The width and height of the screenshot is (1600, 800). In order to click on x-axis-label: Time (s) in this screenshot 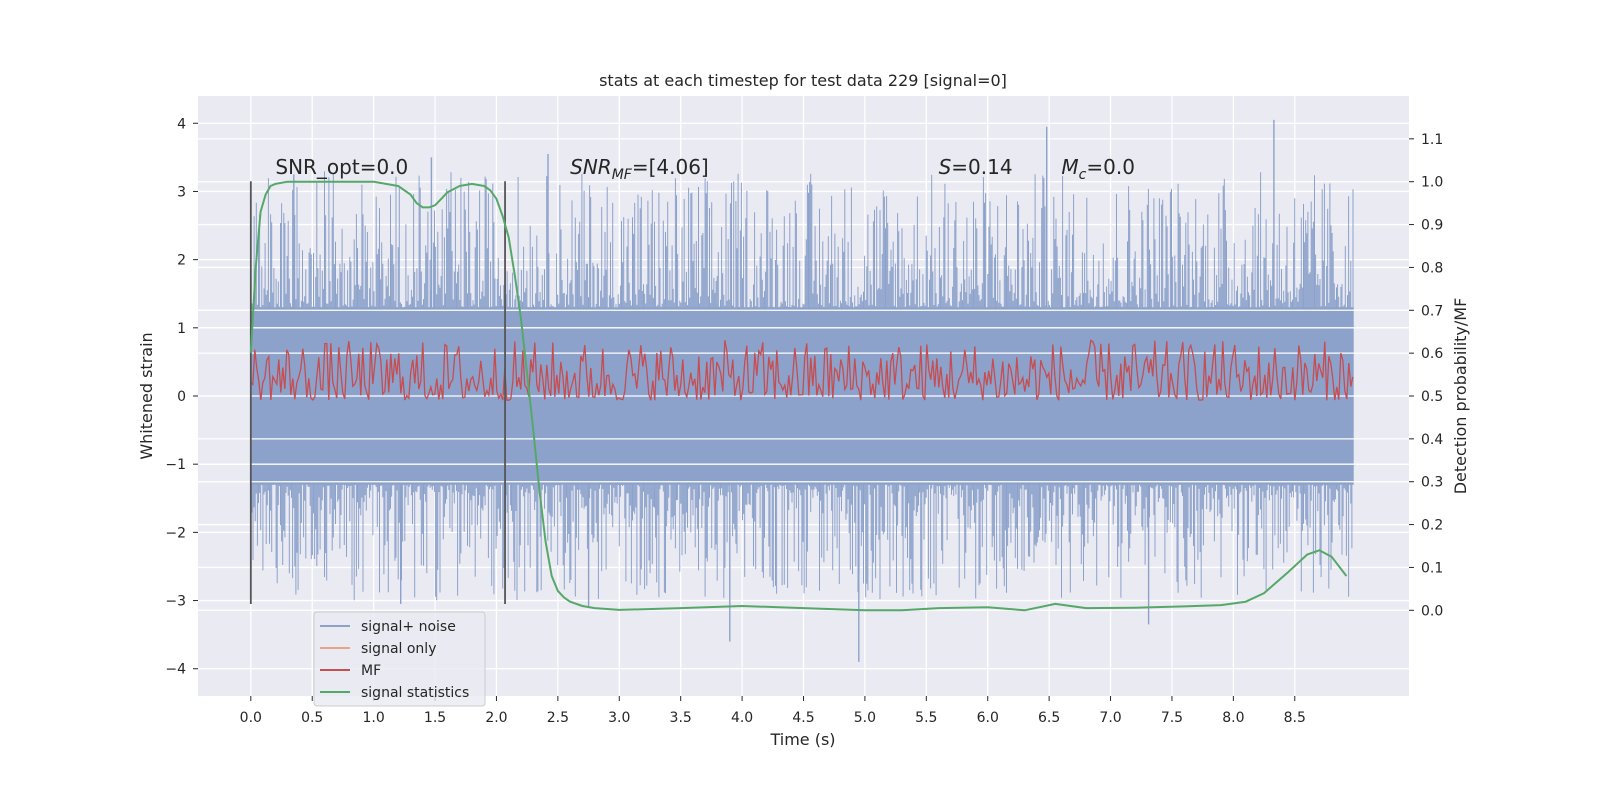, I will do `click(802, 739)`.